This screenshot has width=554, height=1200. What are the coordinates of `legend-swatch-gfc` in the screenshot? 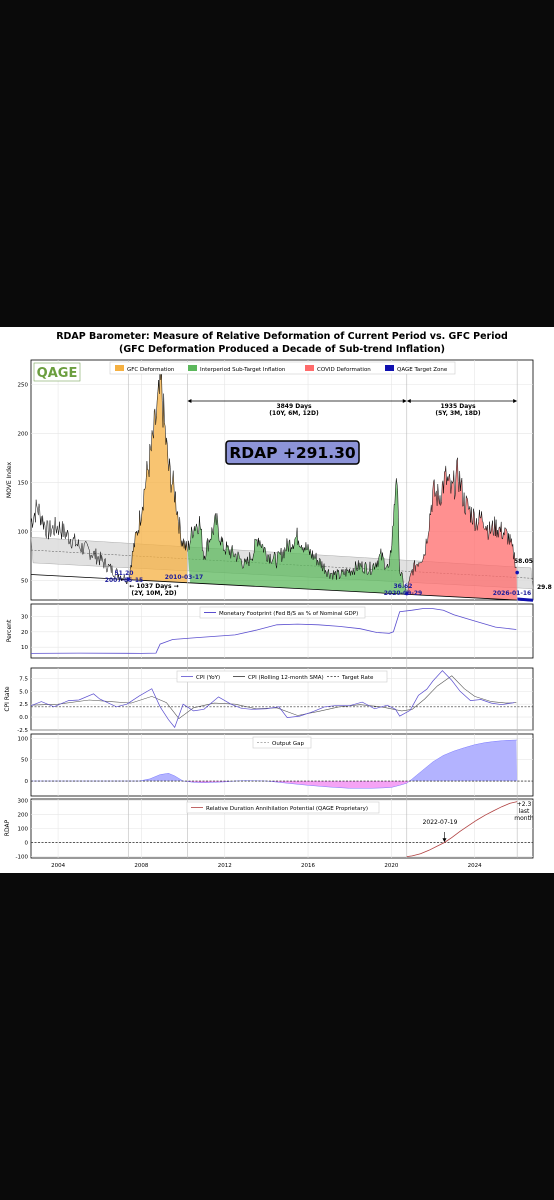 It's located at (119, 368).